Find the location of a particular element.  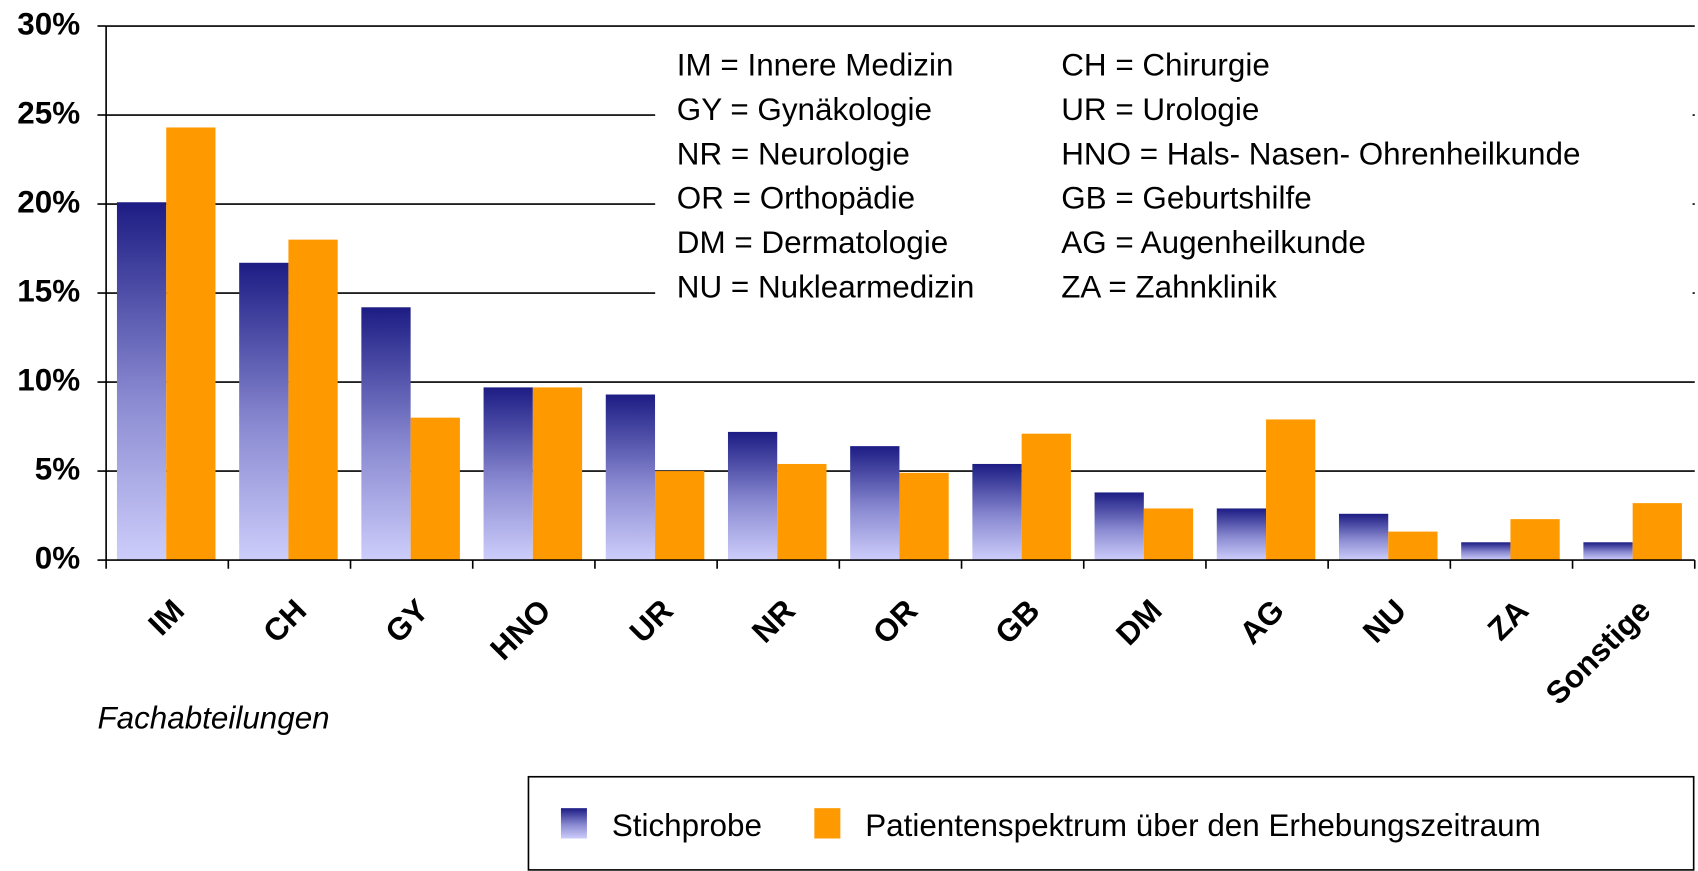

annotation: ZA = Zahnklinik is located at coordinates (1169, 287).